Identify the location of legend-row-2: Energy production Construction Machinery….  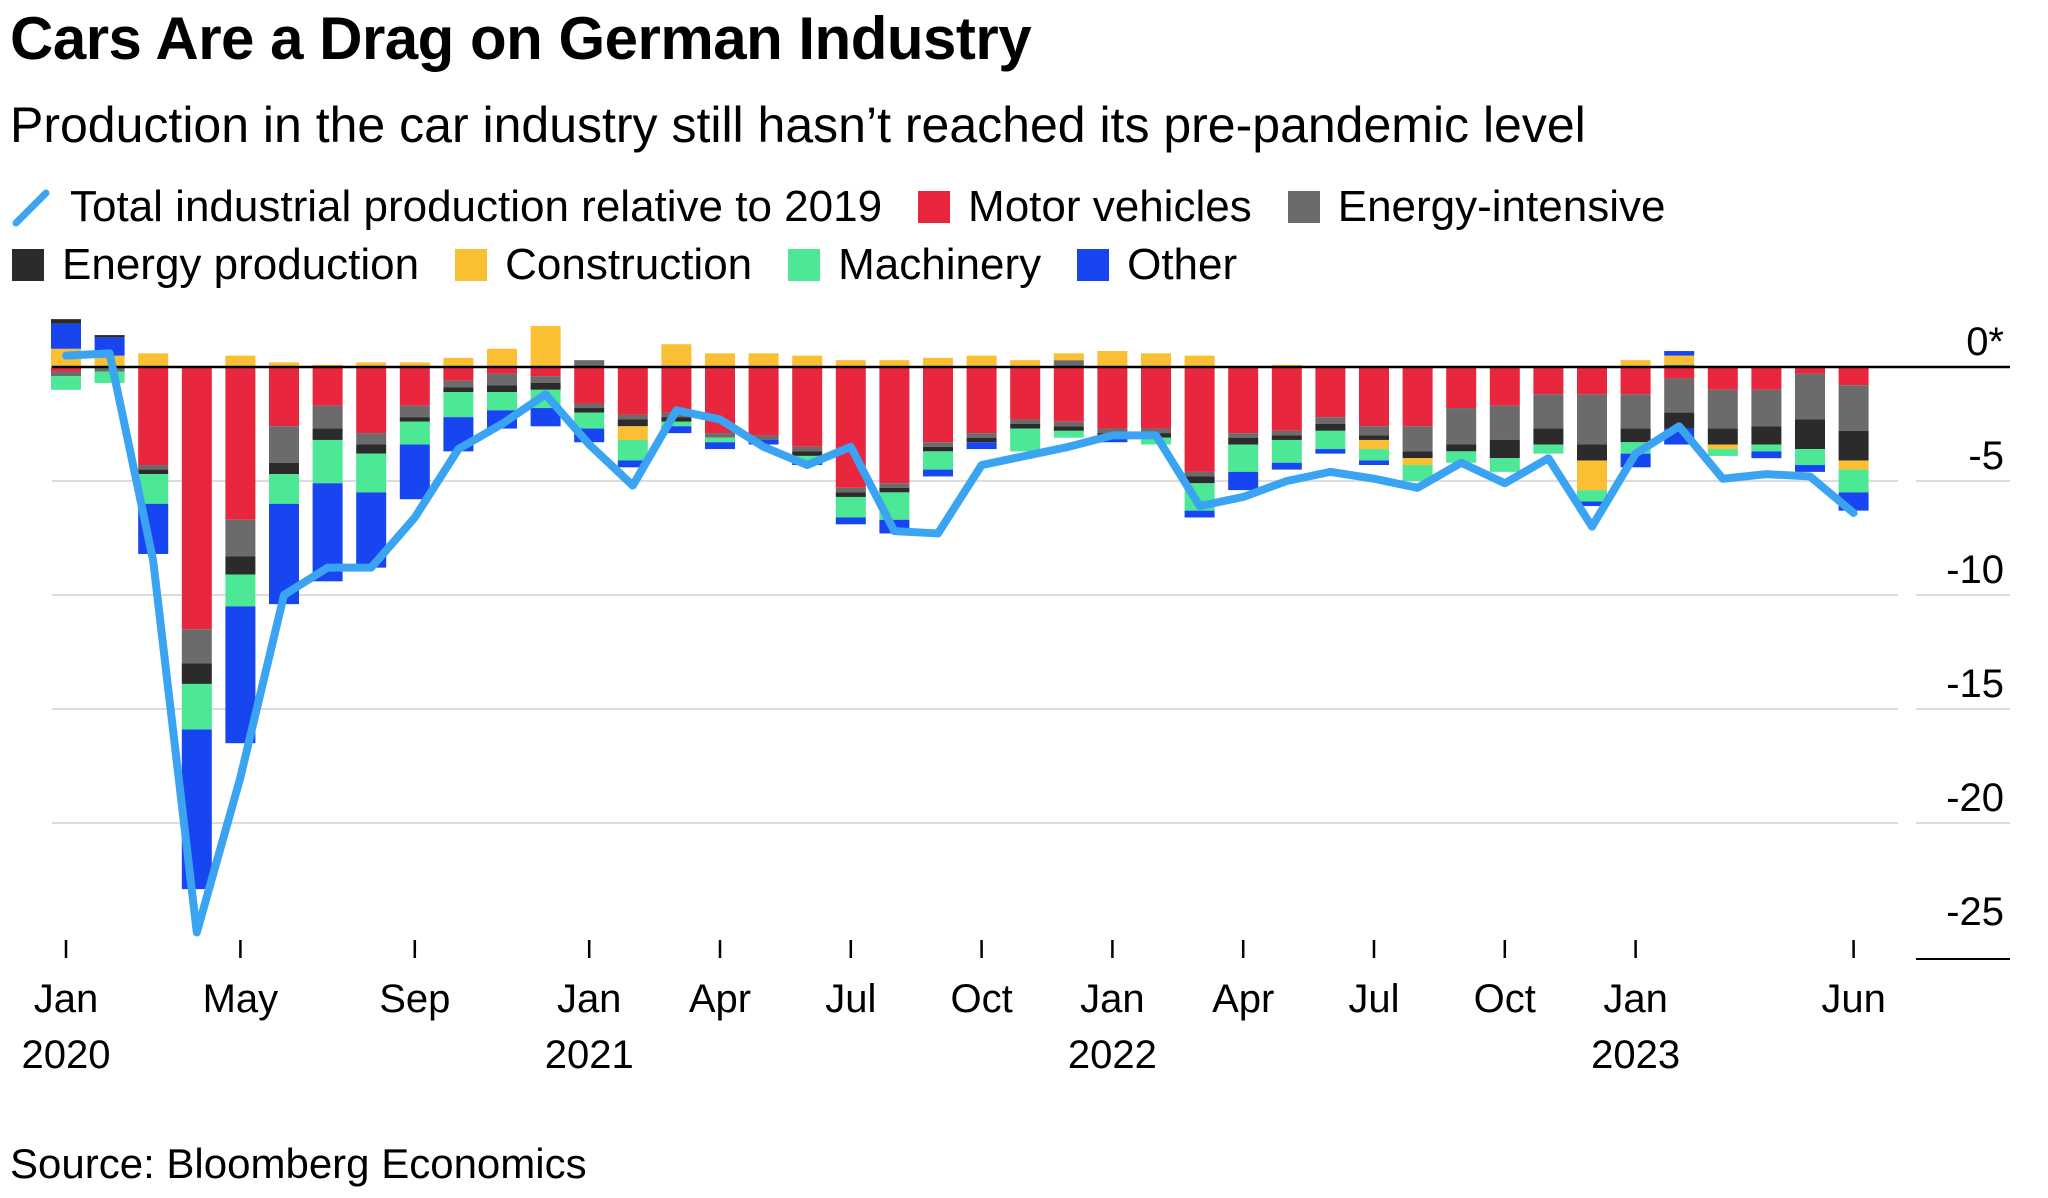
(962, 265).